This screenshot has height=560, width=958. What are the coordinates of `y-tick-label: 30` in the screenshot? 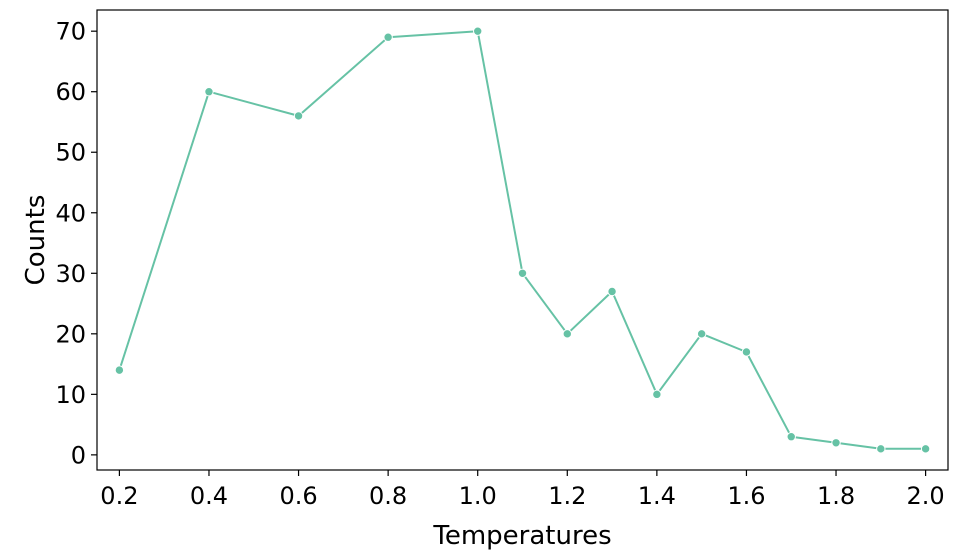 It's located at (70, 274).